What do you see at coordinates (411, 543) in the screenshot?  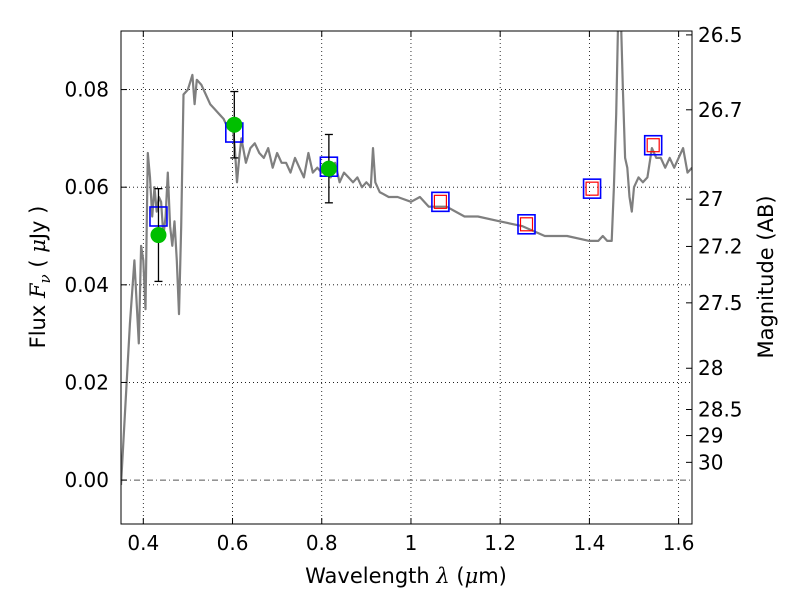 I see `x-tick-label: 1` at bounding box center [411, 543].